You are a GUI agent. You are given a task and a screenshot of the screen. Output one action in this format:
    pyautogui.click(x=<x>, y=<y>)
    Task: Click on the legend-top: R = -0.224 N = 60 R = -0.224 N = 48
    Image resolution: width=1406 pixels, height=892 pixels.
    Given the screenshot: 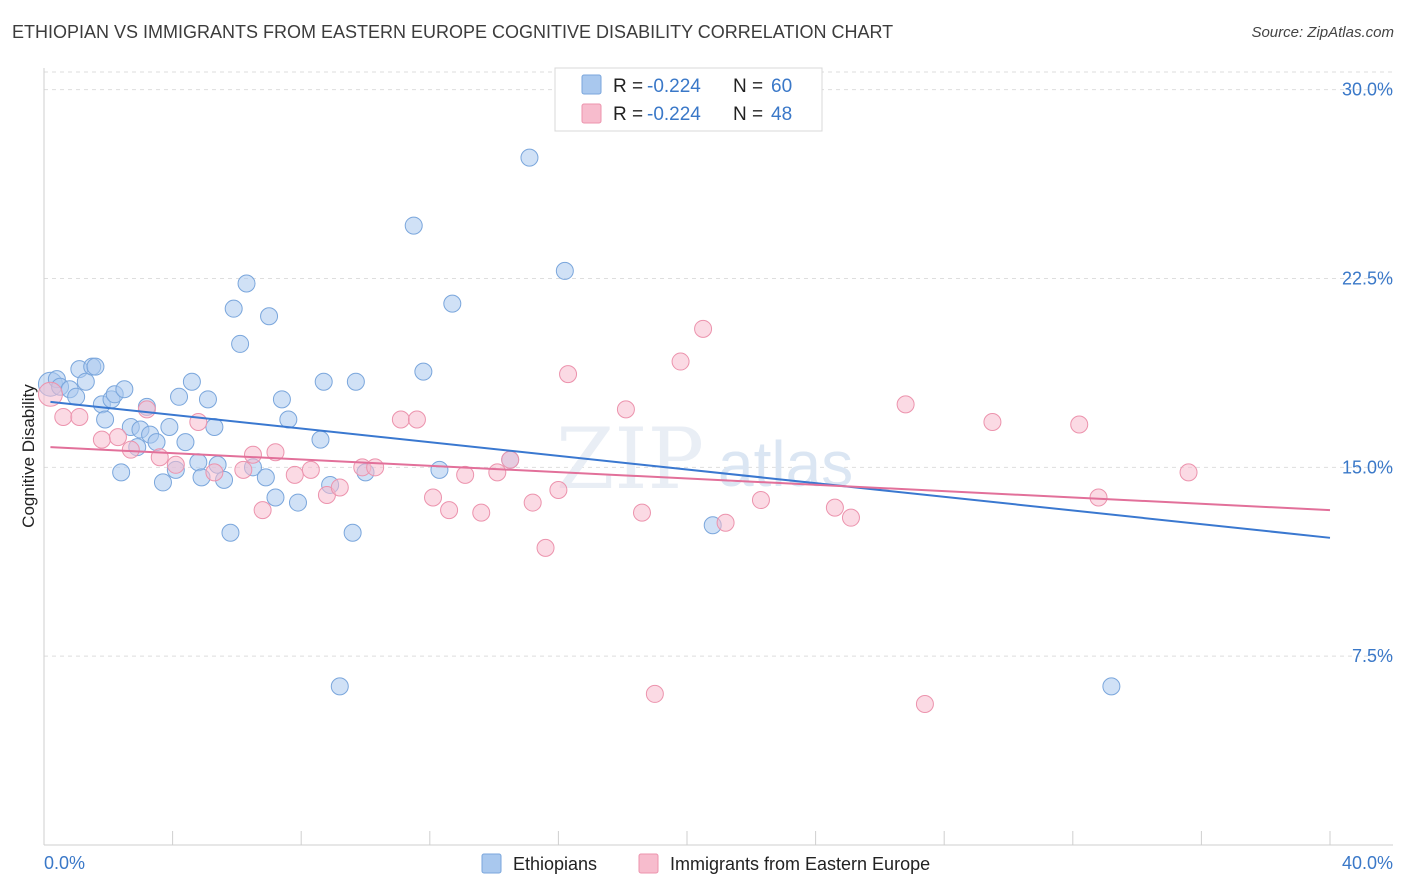 What is the action you would take?
    pyautogui.click(x=688, y=99)
    